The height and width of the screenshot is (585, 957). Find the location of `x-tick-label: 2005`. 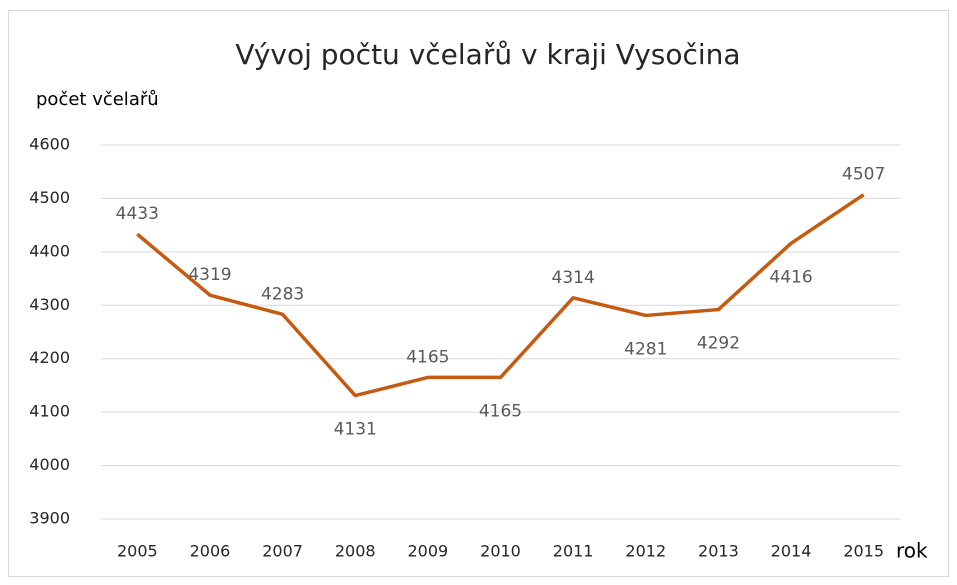

x-tick-label: 2005 is located at coordinates (137, 551).